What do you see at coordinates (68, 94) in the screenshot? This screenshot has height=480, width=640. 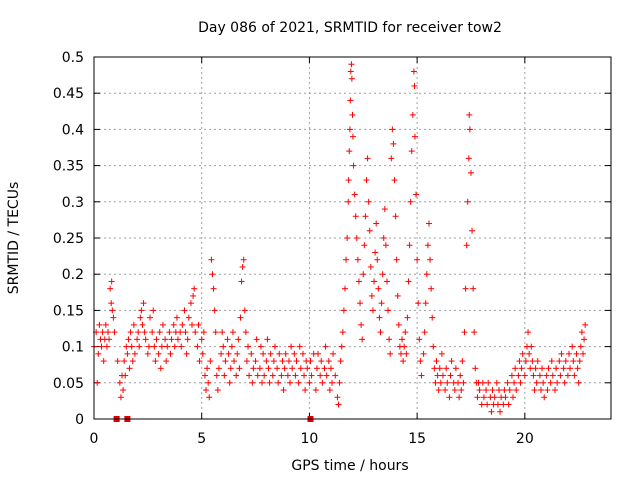 I see `y-tick-label: 0.45` at bounding box center [68, 94].